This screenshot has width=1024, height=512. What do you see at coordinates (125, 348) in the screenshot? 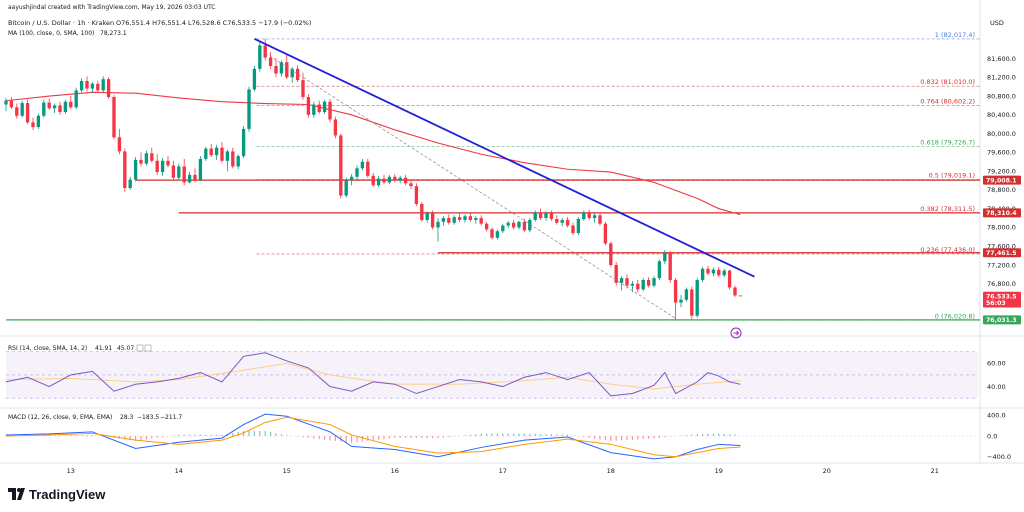
I see `rsi-ma-value: 45.07` at bounding box center [125, 348].